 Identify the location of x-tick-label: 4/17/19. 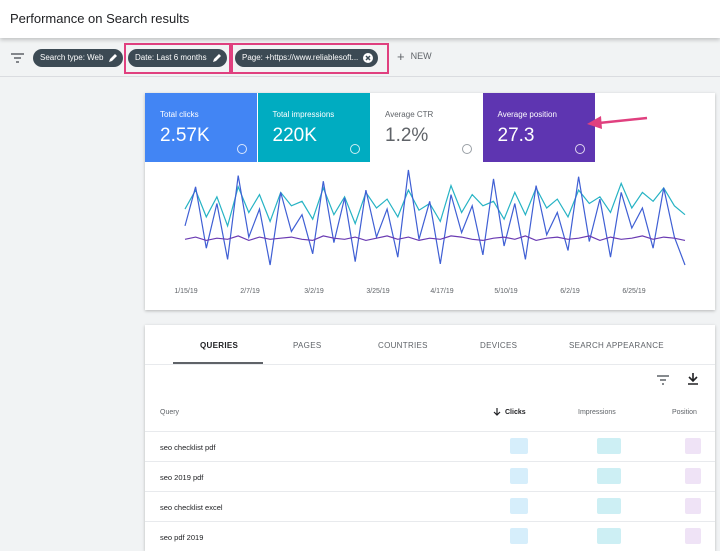
(441, 291).